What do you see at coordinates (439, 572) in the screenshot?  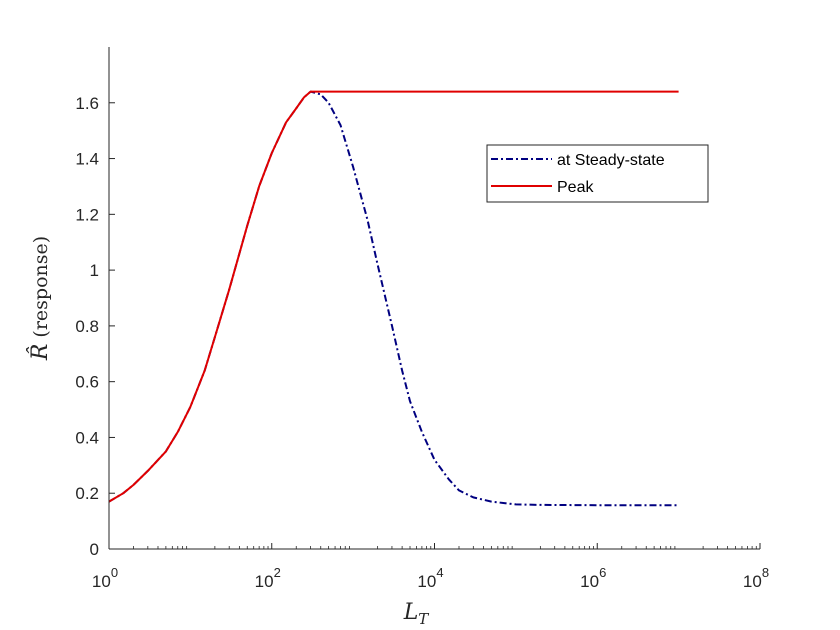 I see `x-tick-label-exponent: 4` at bounding box center [439, 572].